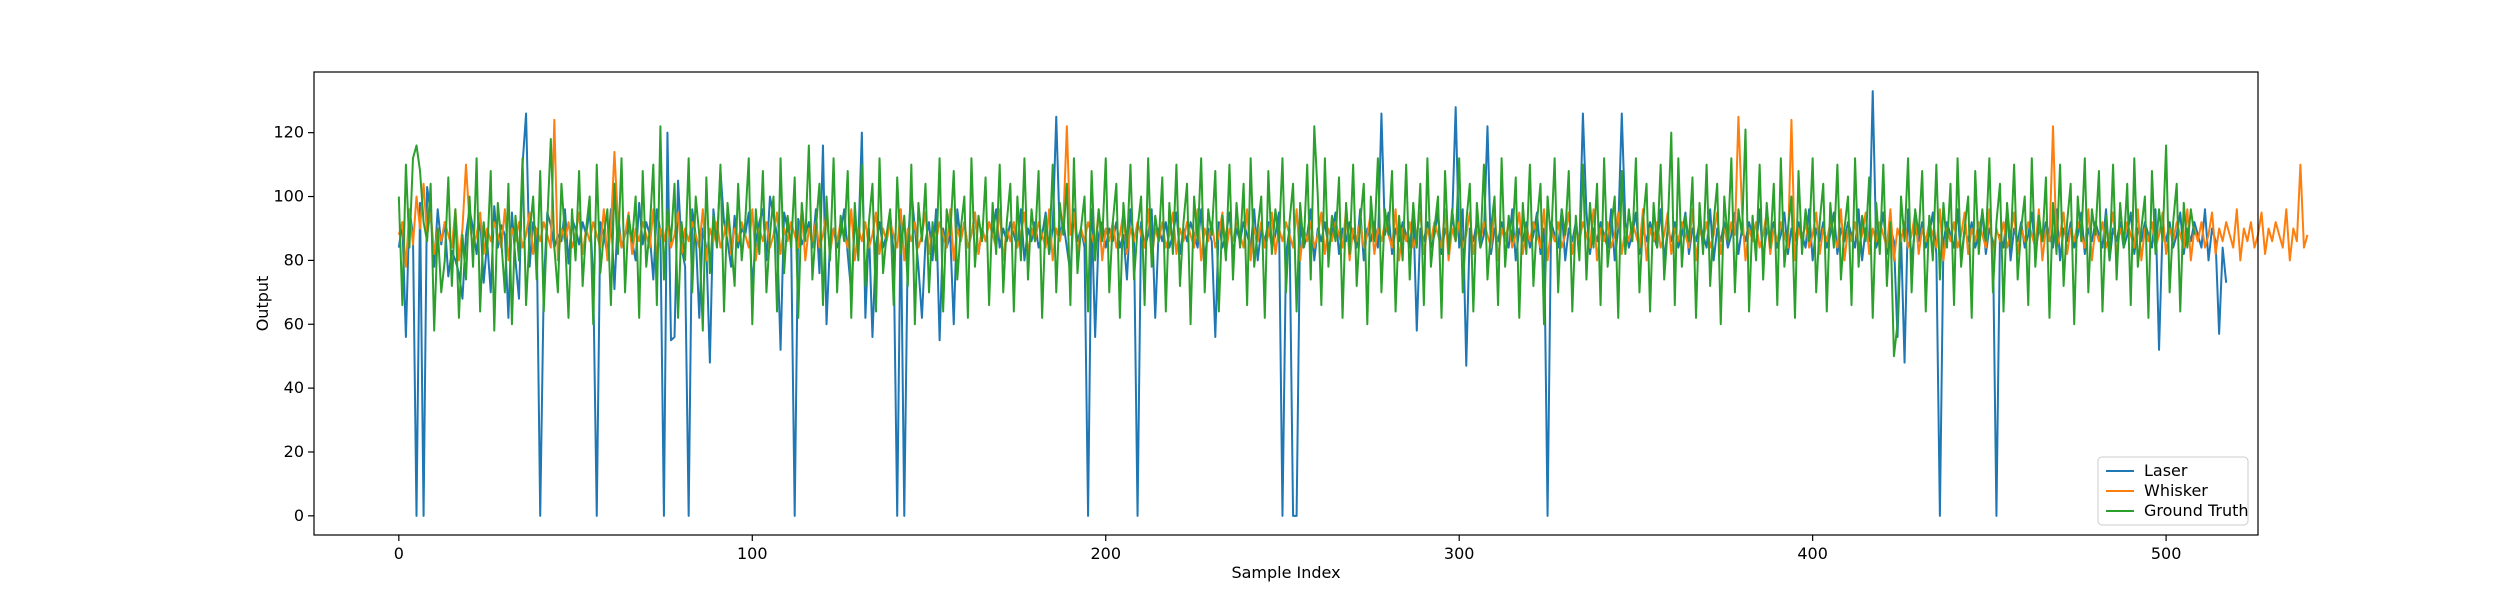 The image size is (2500, 600). Describe the element at coordinates (752, 553) in the screenshot. I see `x-tick-label: 100` at that location.